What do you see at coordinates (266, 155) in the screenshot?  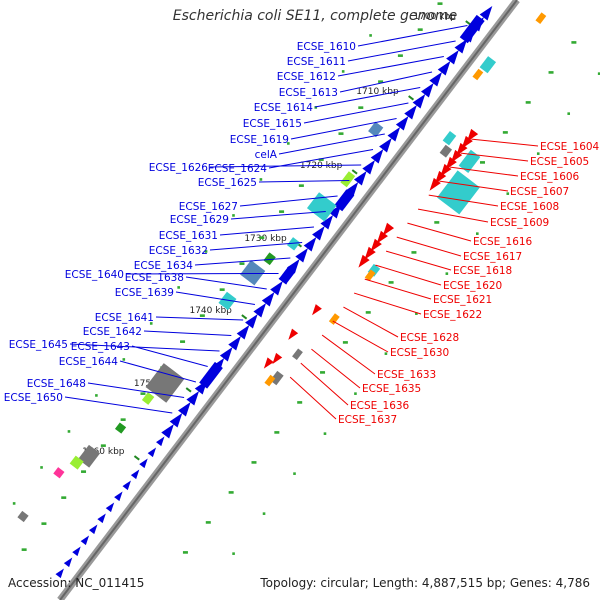 I see `forward-gene-label: celA` at bounding box center [266, 155].